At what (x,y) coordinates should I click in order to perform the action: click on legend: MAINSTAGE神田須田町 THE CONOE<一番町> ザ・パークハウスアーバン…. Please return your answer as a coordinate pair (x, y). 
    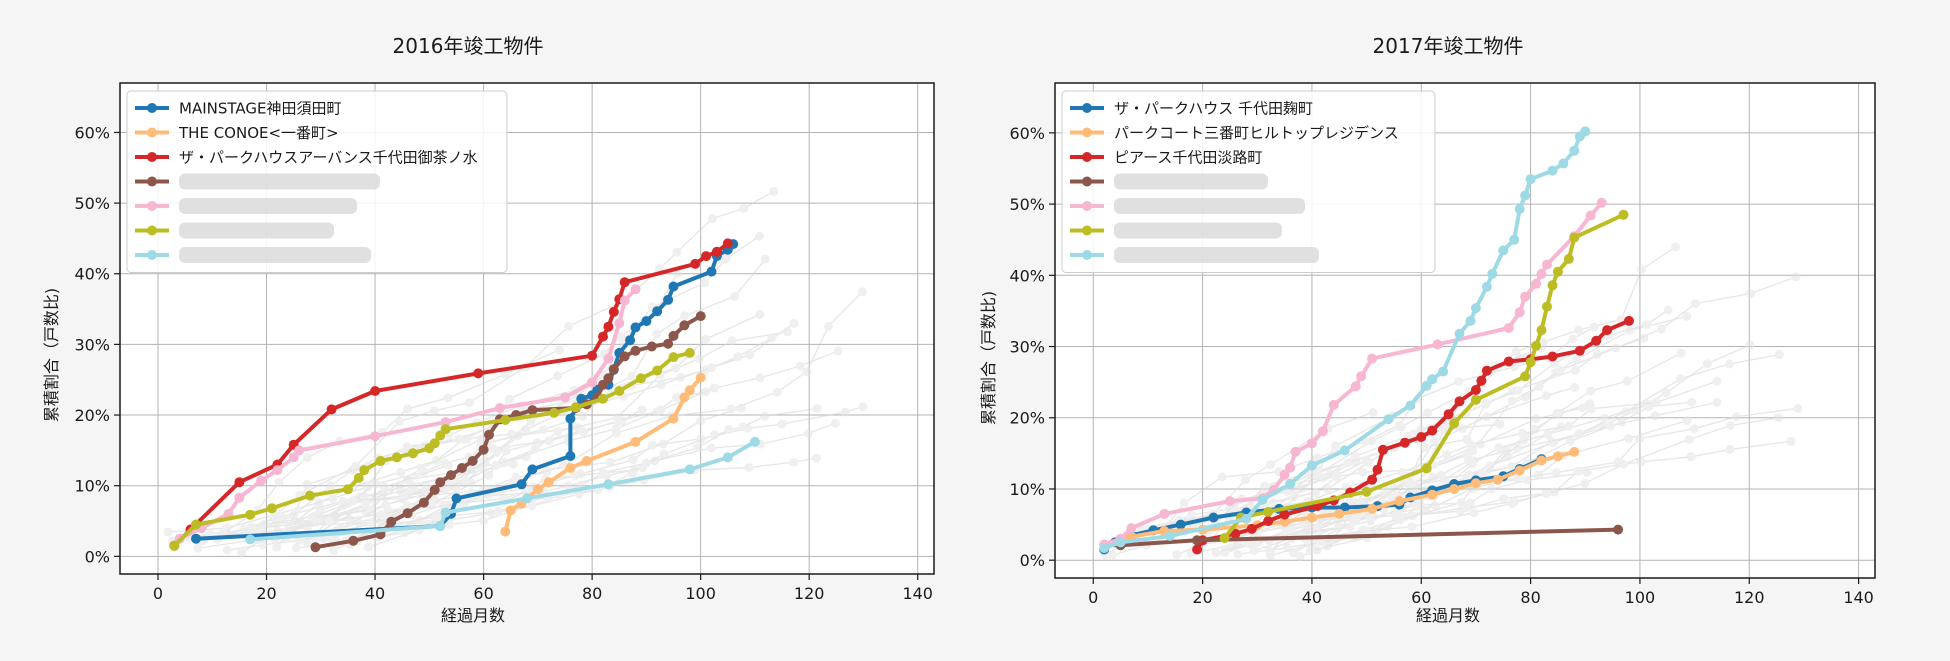
    Looking at the image, I should click on (317, 181).